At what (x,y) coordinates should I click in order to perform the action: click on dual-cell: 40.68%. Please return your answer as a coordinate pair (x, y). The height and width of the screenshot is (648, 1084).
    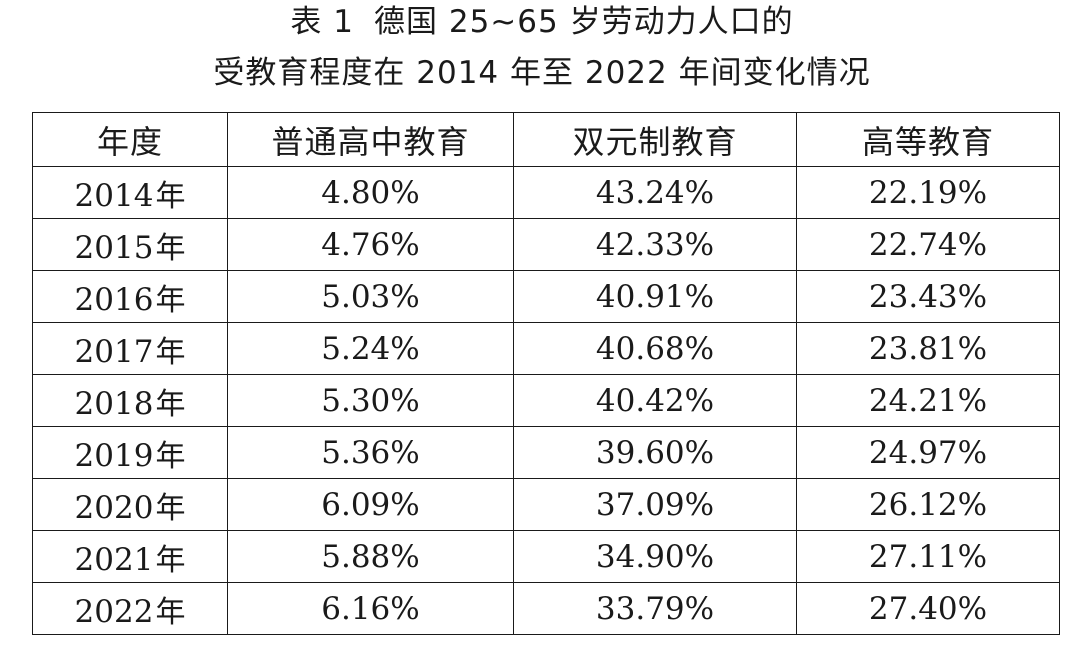
    Looking at the image, I should click on (655, 348).